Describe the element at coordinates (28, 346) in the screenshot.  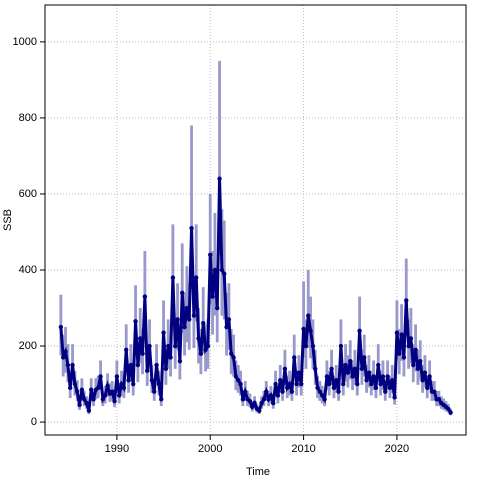
I see `y-tick-label: 200` at that location.